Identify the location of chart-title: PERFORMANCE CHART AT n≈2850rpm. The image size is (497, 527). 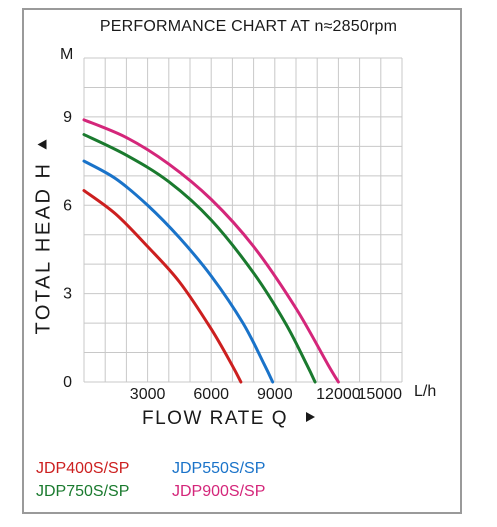
(248, 26).